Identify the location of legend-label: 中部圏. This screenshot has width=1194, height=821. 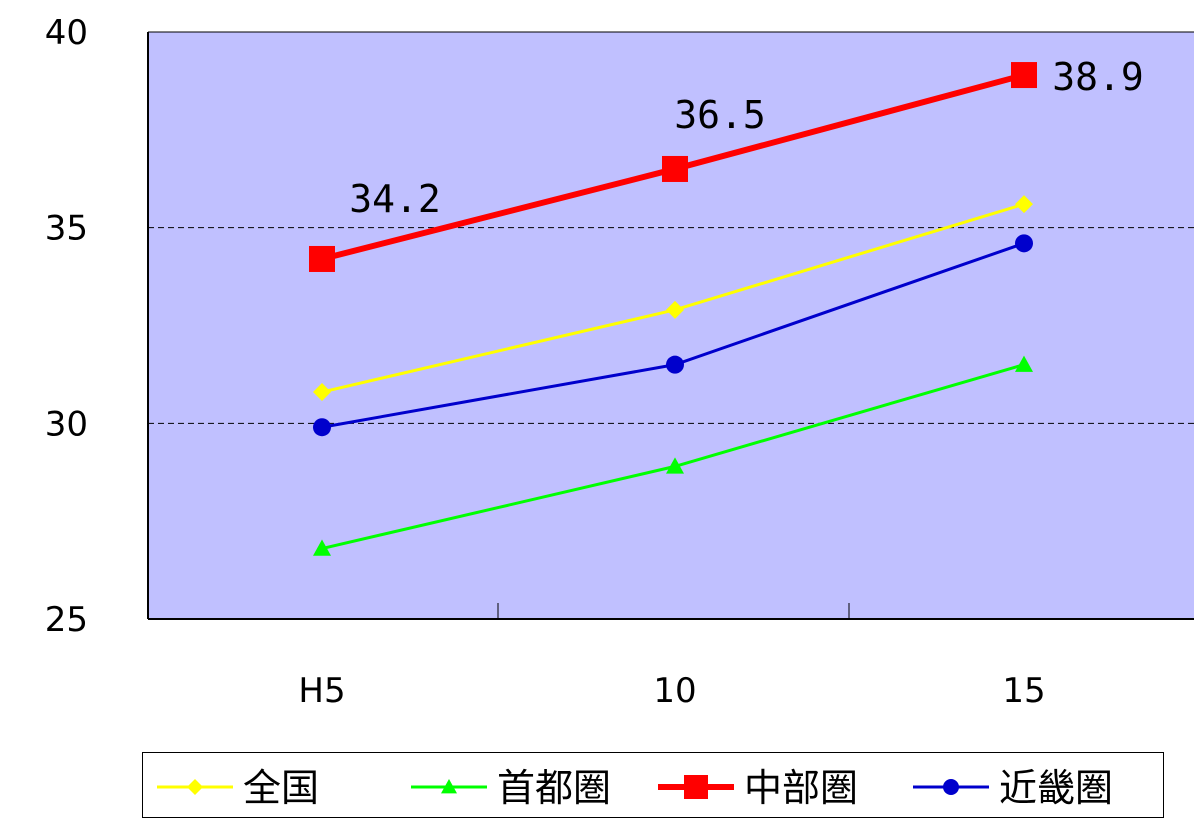
(801, 788).